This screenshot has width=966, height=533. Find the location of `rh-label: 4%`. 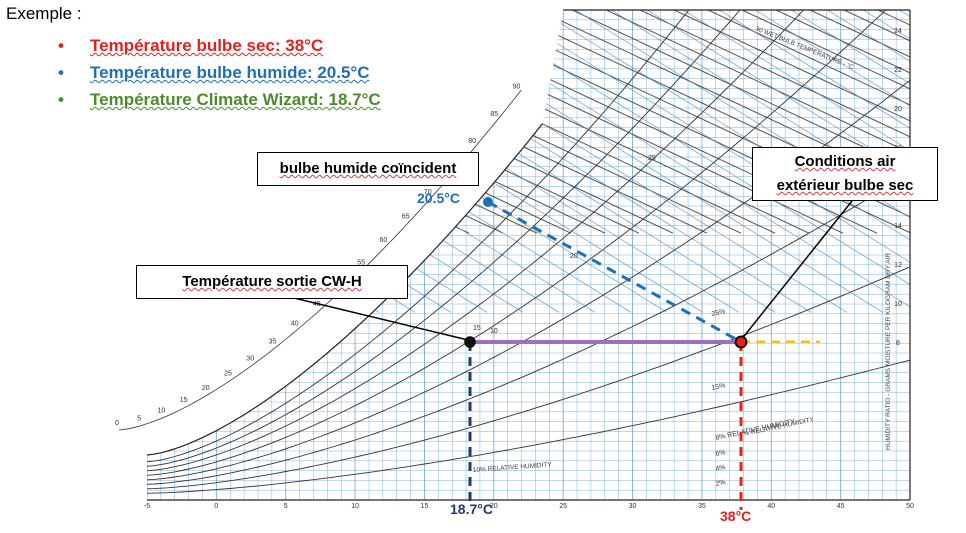

rh-label: 4% is located at coordinates (720, 468).